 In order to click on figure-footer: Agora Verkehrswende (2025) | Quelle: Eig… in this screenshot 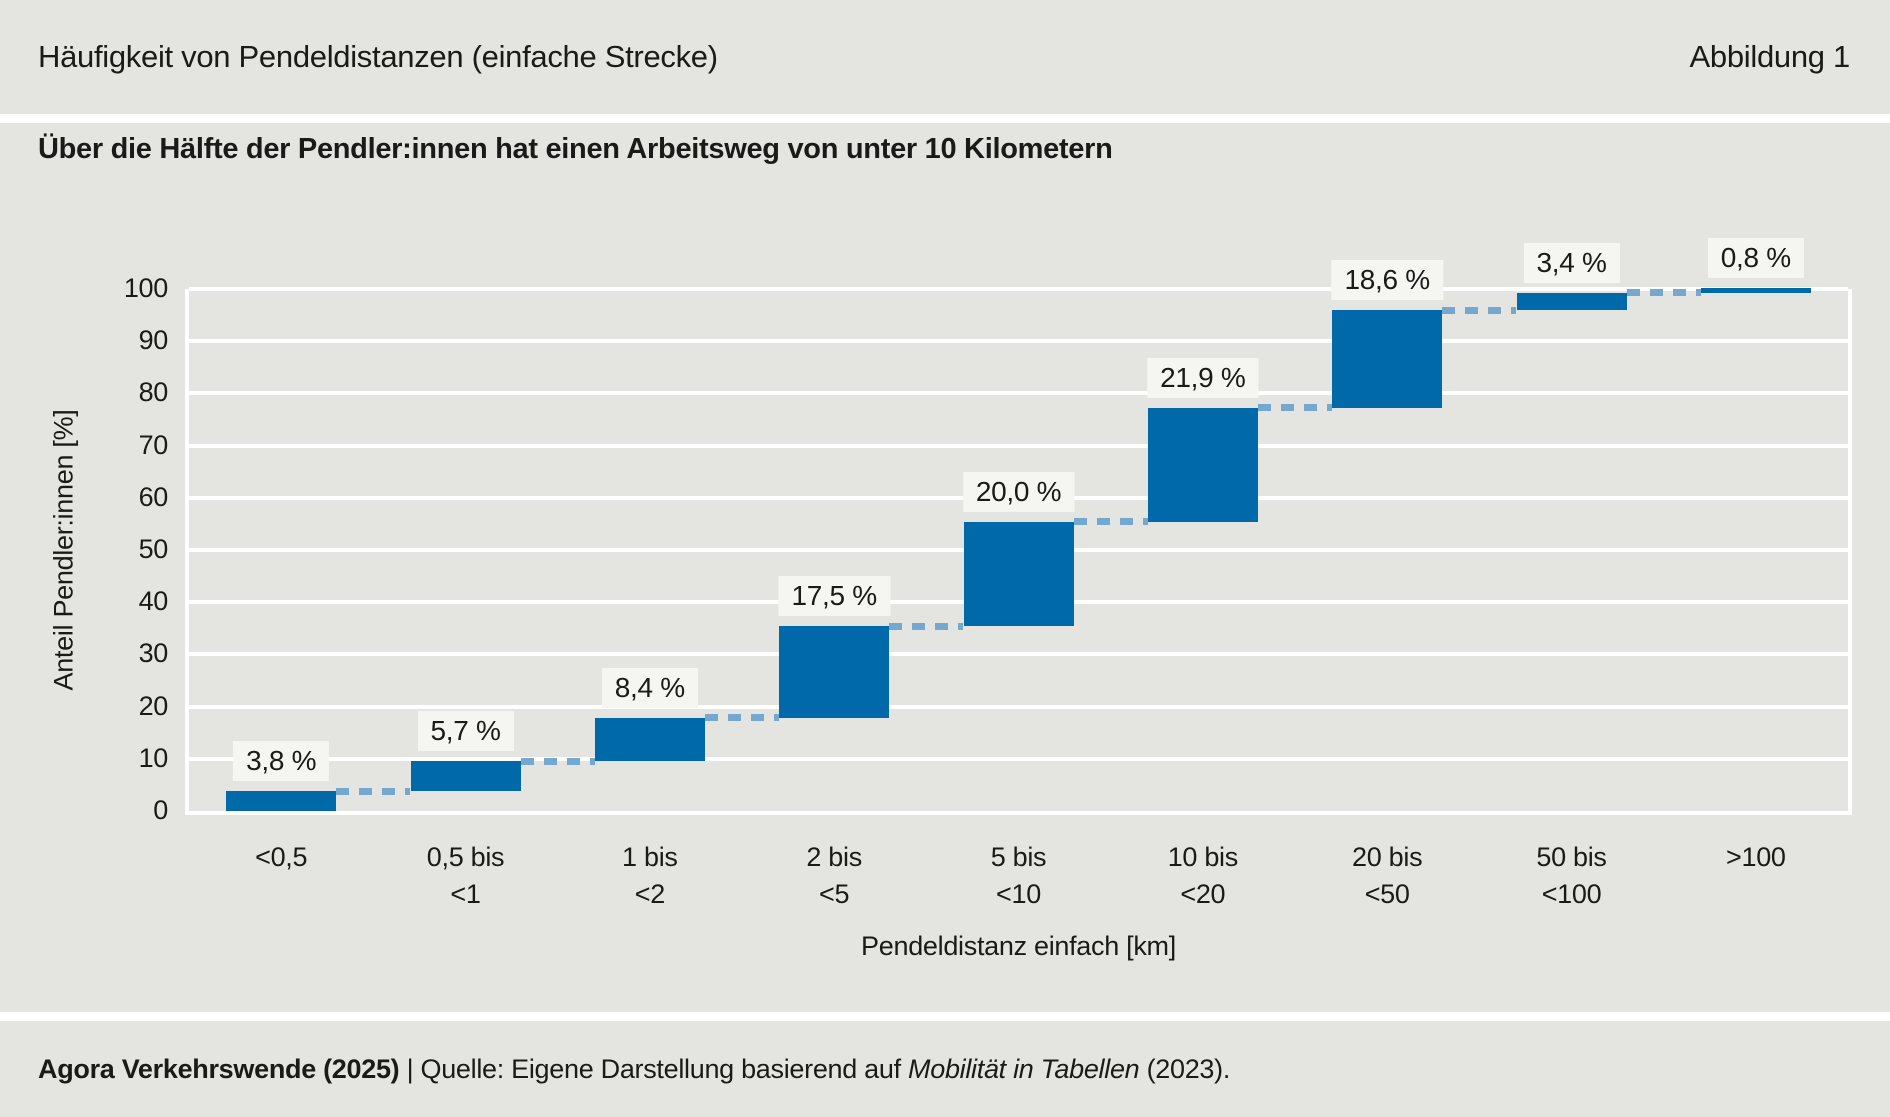, I will do `click(945, 1069)`.